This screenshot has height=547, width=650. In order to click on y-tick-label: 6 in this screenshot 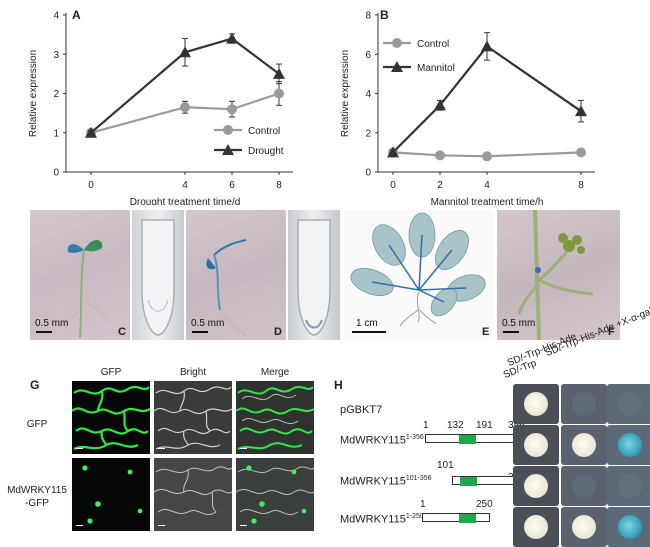, I will do `click(368, 55)`.